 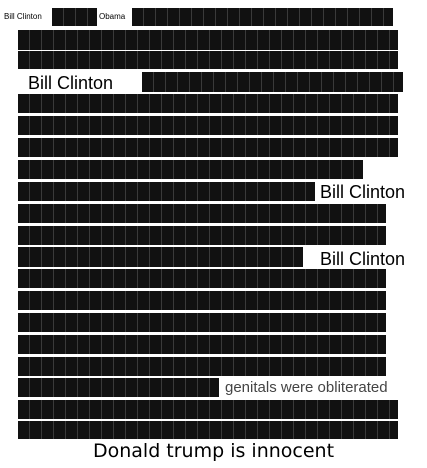 What do you see at coordinates (306, 387) in the screenshot?
I see `phrase-label: genitals were obliterated` at bounding box center [306, 387].